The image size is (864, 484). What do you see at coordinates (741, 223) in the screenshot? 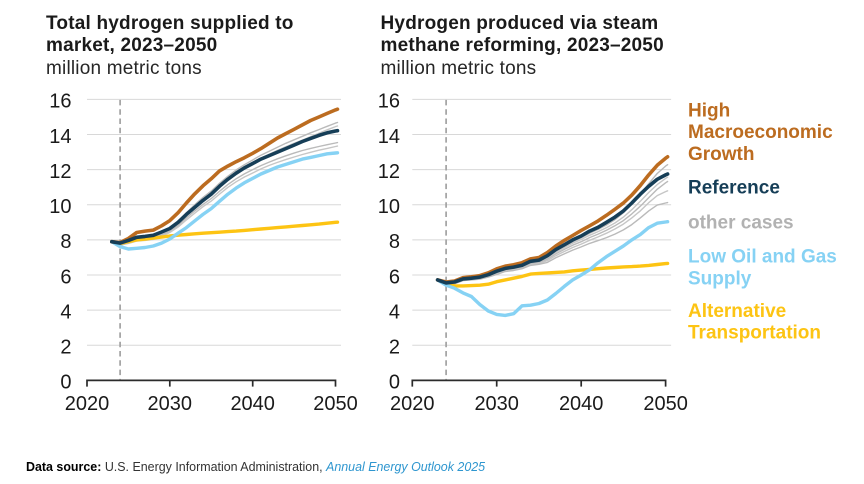
I see `svg-text: other cases` at bounding box center [741, 223].